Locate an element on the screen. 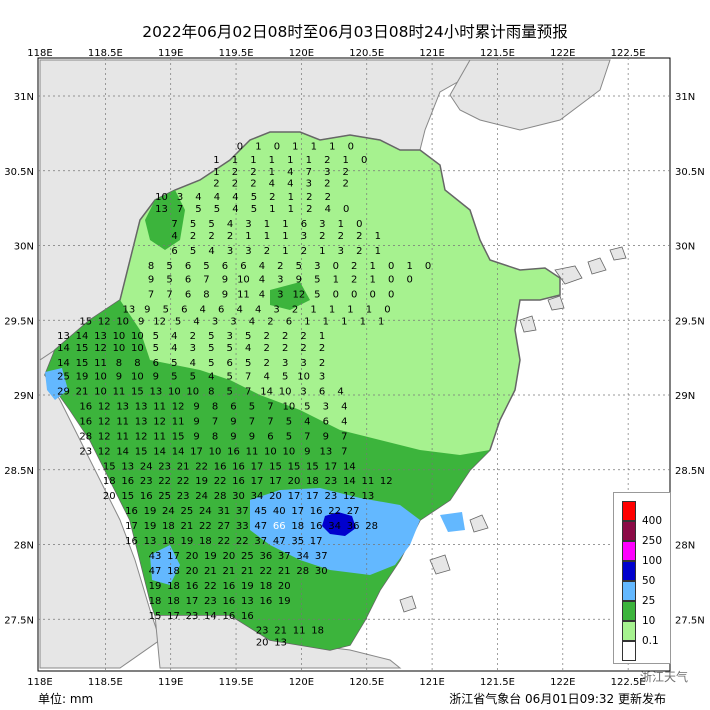  lon-tick-label: 118.5E is located at coordinates (105, 53).